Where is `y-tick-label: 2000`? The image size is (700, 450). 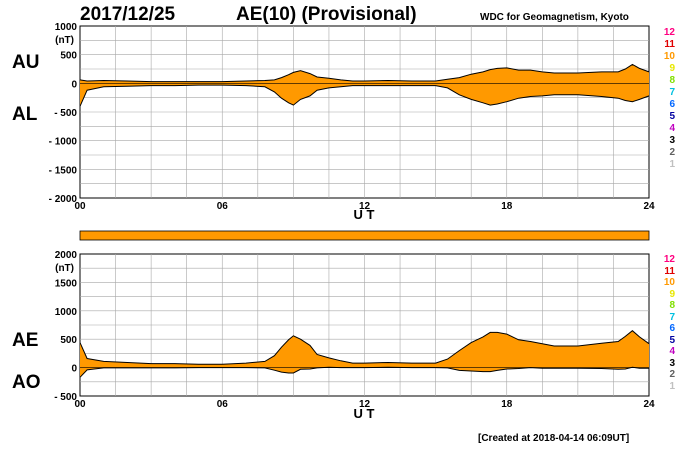 y-tick-label: 2000 is located at coordinates (66, 255).